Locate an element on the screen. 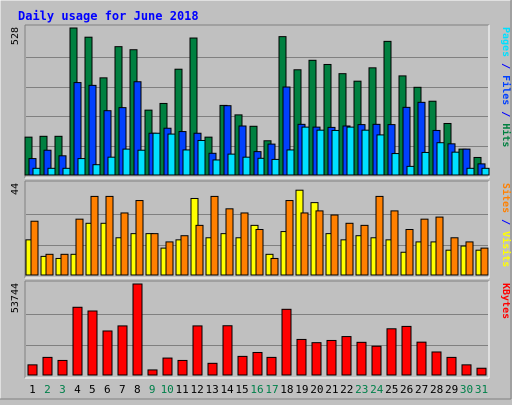  day-label: 8 is located at coordinates (137, 389).